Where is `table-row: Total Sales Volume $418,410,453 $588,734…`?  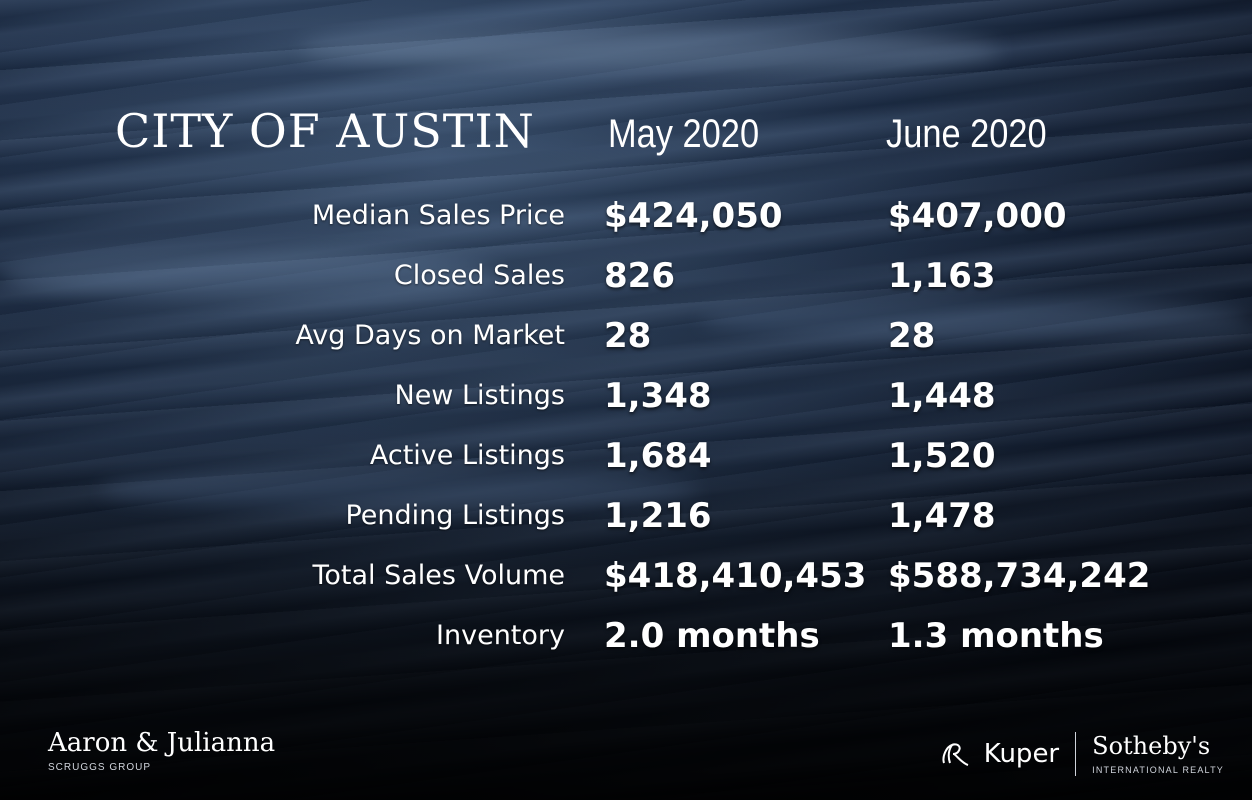
table-row: Total Sales Volume $418,410,453 $588,734… is located at coordinates (626, 580).